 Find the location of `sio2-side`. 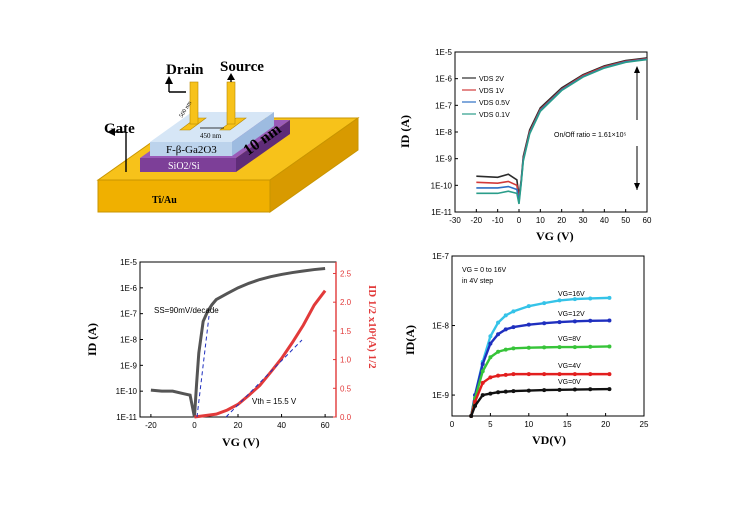

sio2-side is located at coordinates (263, 146).